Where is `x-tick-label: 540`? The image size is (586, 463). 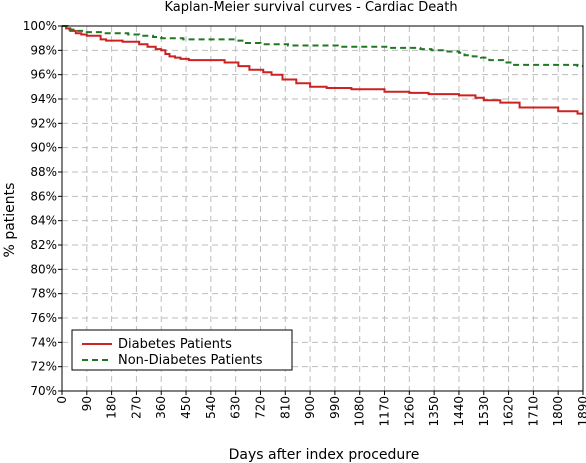
x-tick-label: 540 is located at coordinates (211, 407).